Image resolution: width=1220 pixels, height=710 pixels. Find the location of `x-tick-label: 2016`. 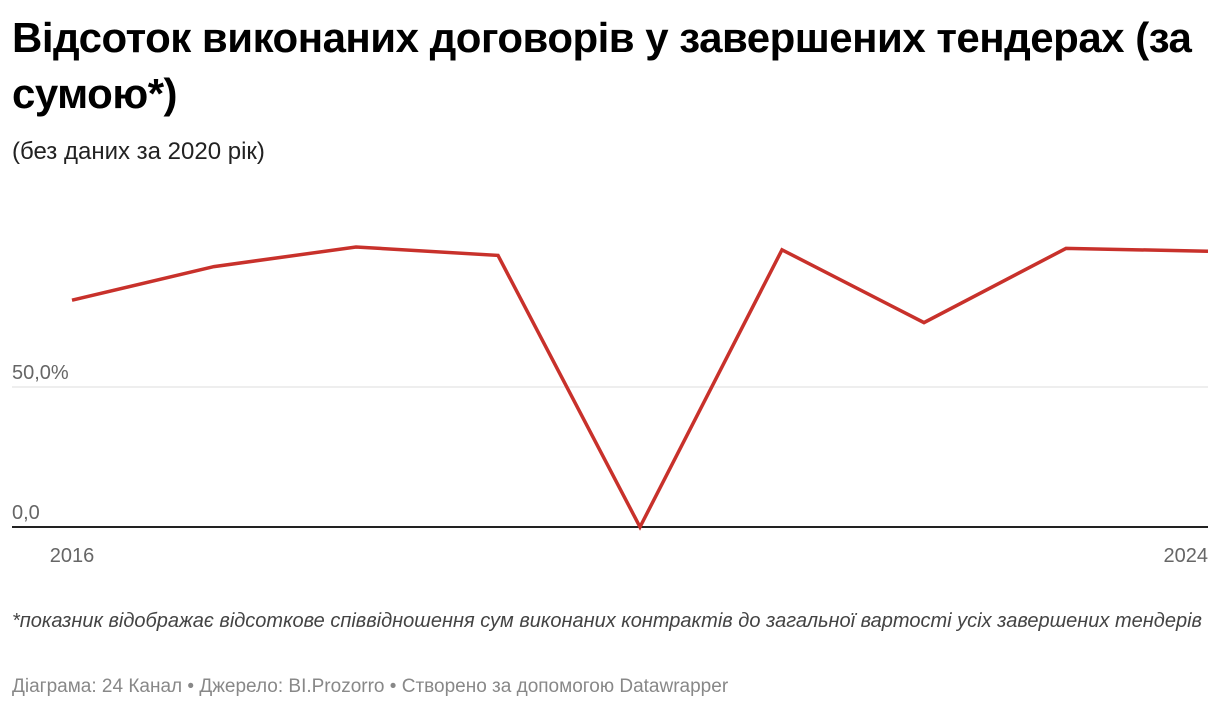

x-tick-label: 2016 is located at coordinates (72, 556).